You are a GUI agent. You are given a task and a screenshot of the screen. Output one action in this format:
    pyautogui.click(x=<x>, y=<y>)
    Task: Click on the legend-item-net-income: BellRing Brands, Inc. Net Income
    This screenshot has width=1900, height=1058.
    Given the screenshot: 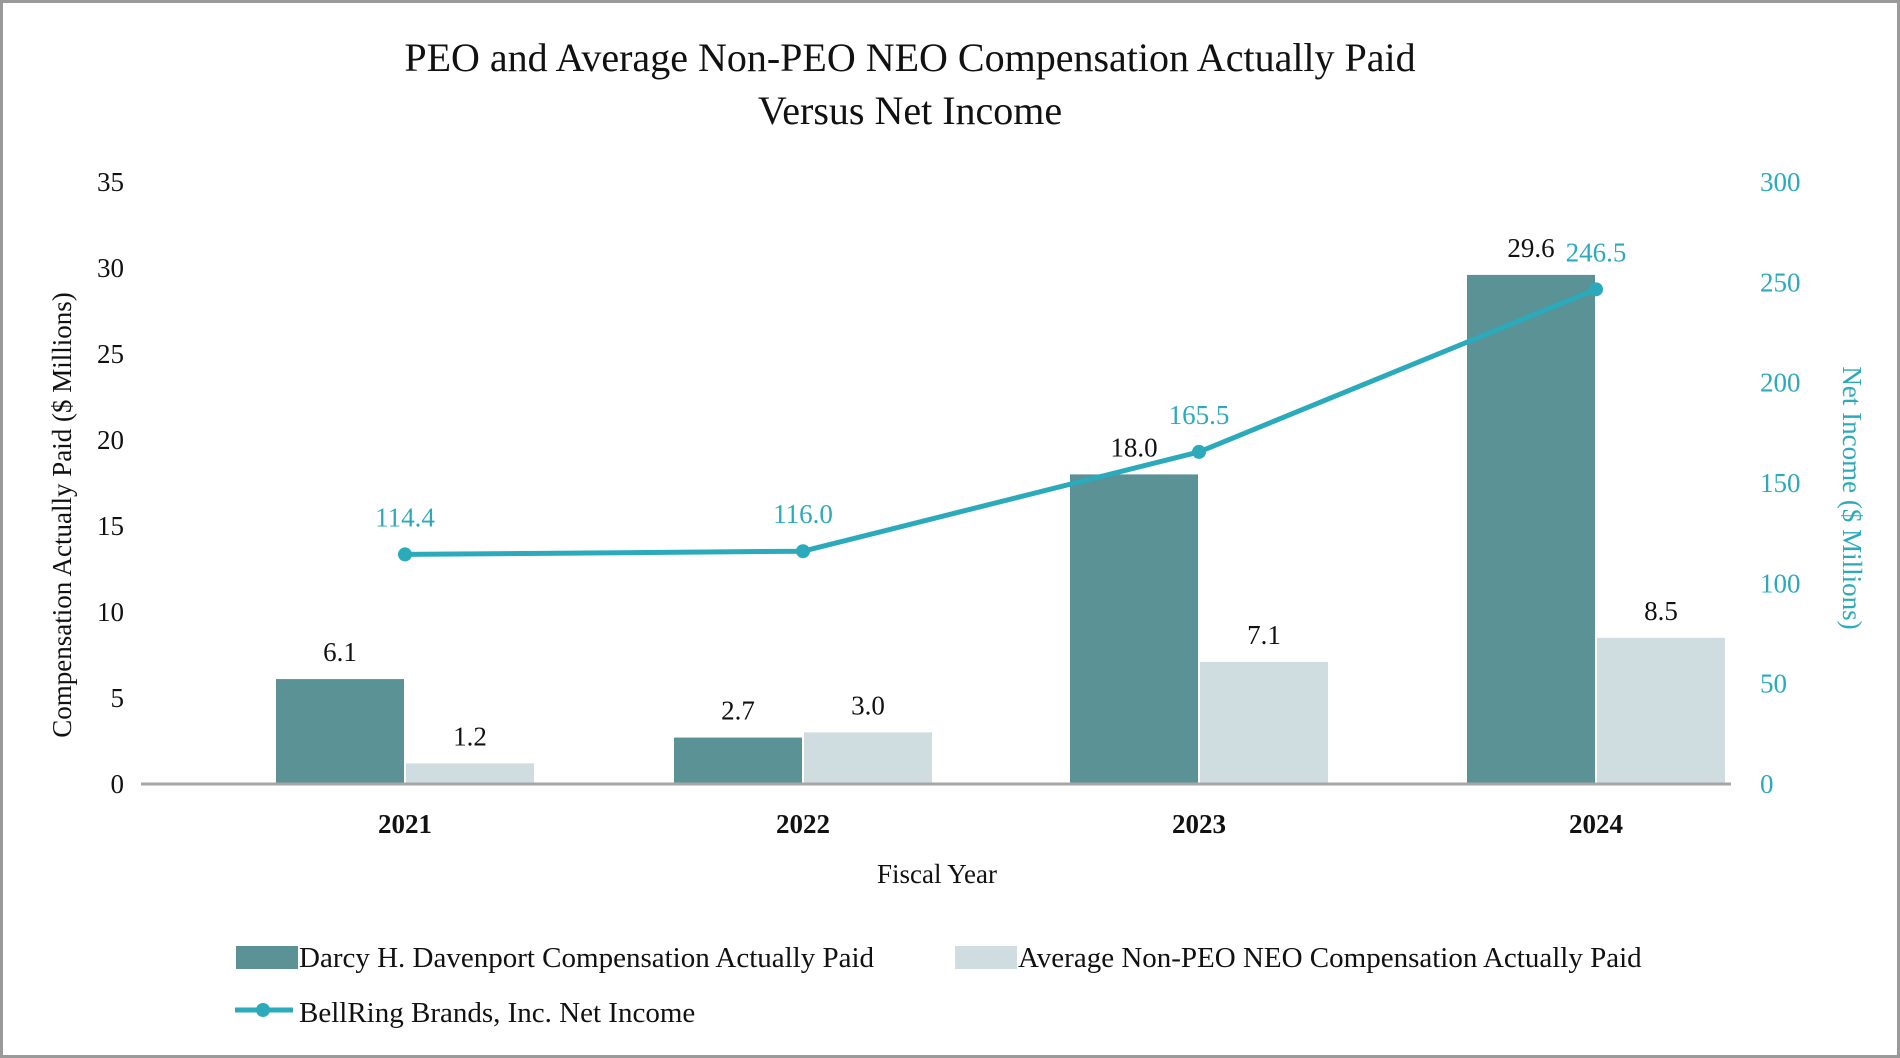 What is the action you would take?
    pyautogui.click(x=465, y=1013)
    